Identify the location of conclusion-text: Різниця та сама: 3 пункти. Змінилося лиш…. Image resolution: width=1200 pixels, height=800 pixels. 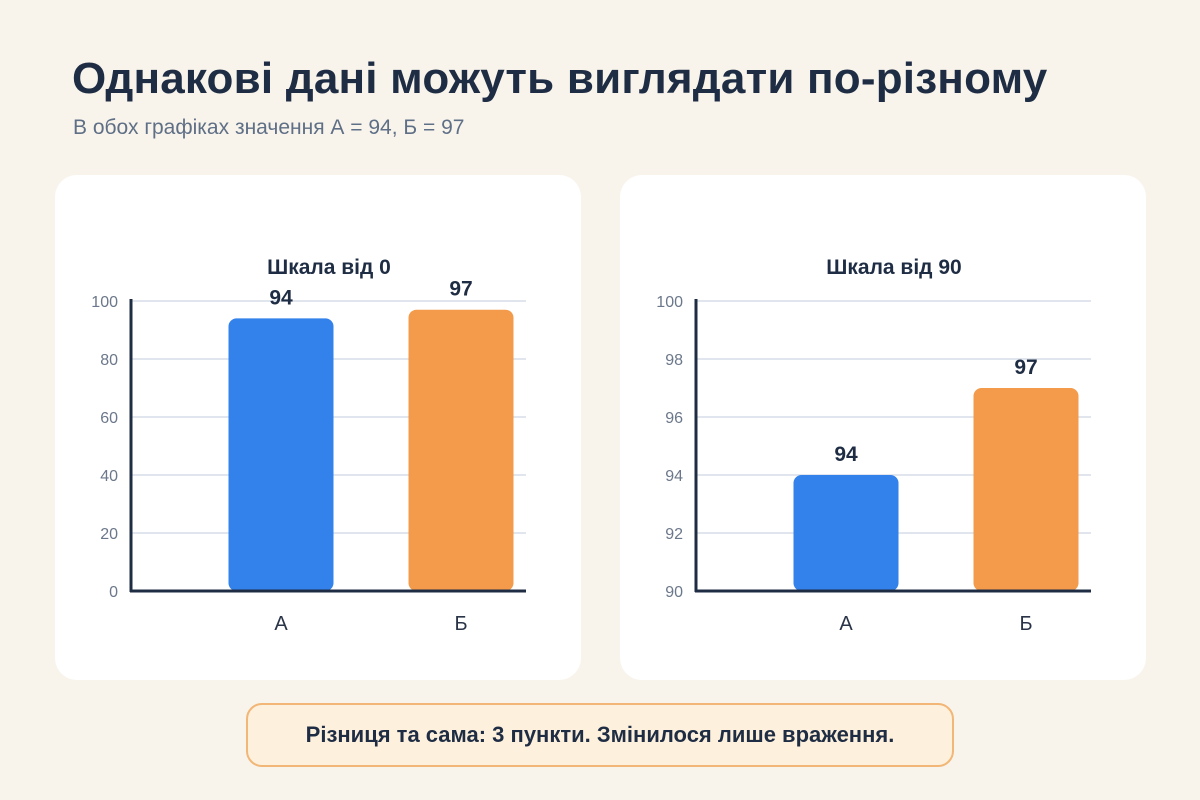
(600, 734).